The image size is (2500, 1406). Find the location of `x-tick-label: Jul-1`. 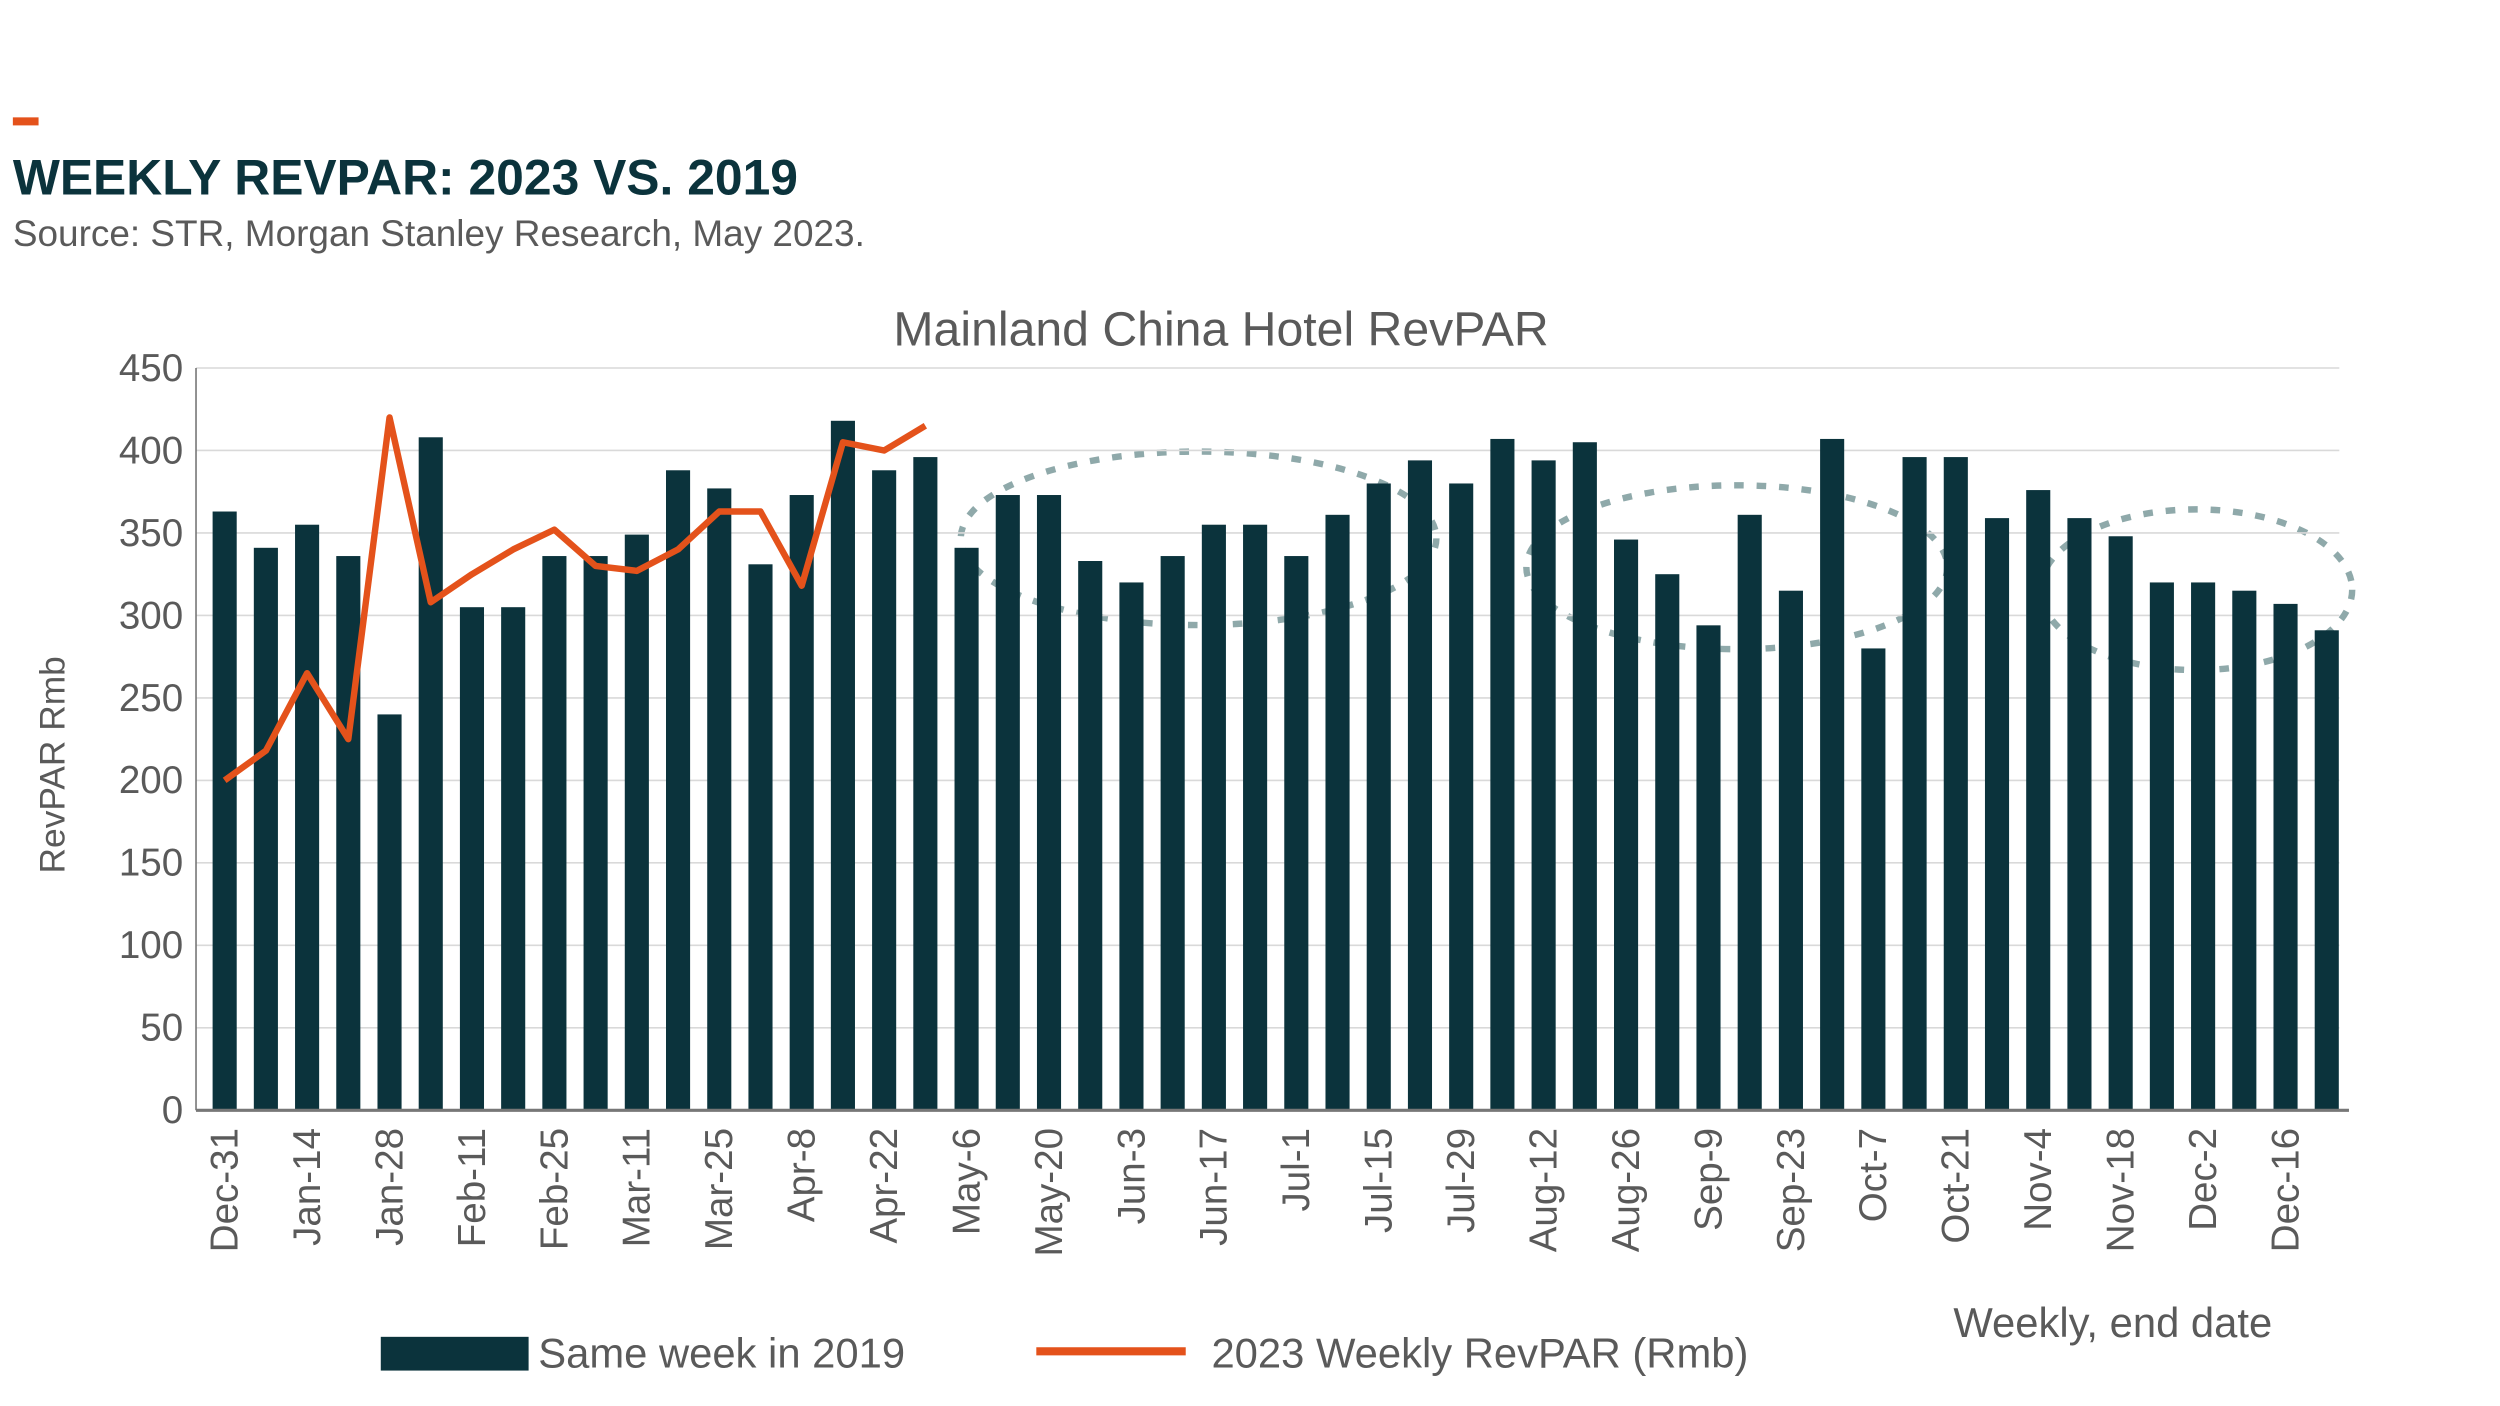

x-tick-label: Jul-1 is located at coordinates (1296, 1170).